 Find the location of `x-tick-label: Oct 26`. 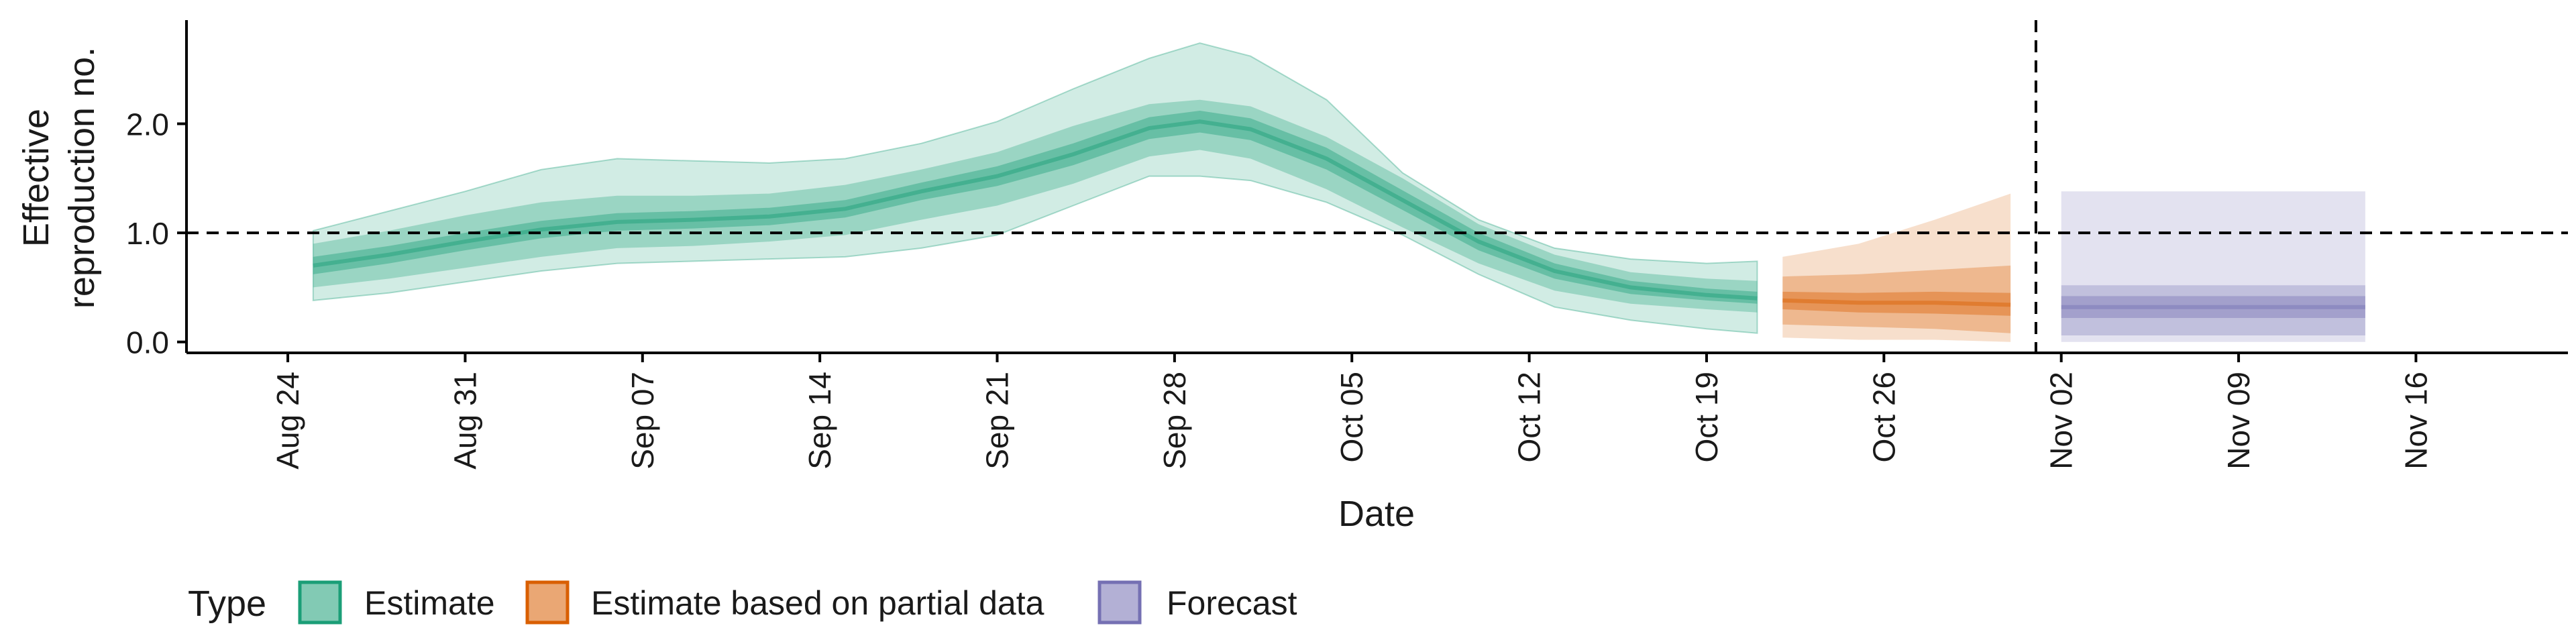

x-tick-label: Oct 26 is located at coordinates (1883, 417).